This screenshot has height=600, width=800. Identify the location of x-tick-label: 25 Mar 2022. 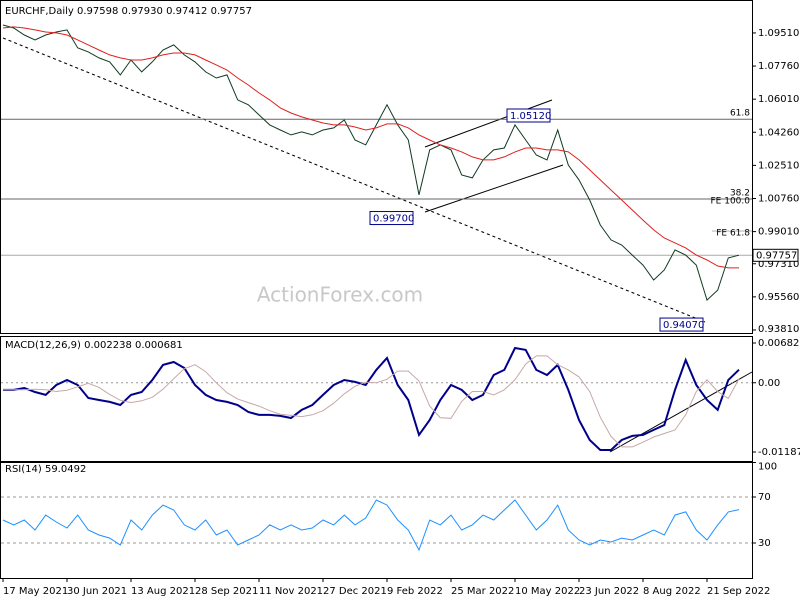
(482, 591).